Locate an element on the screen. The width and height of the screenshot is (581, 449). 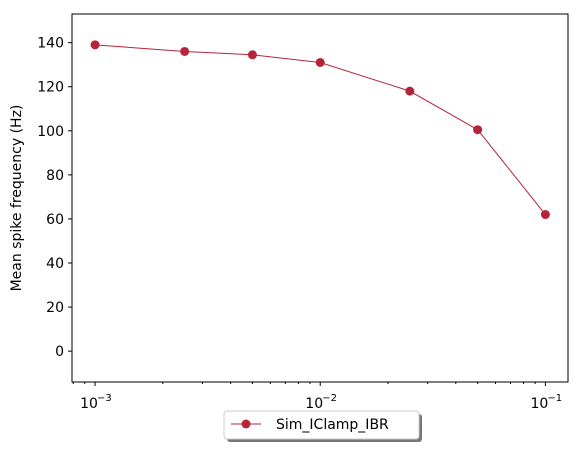
legend-box is located at coordinates (321, 425).